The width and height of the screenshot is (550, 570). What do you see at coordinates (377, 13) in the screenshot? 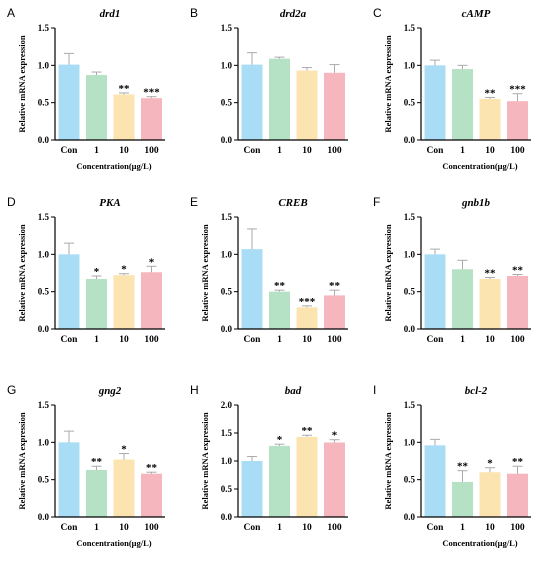
I see `panel-c-letter: C` at bounding box center [377, 13].